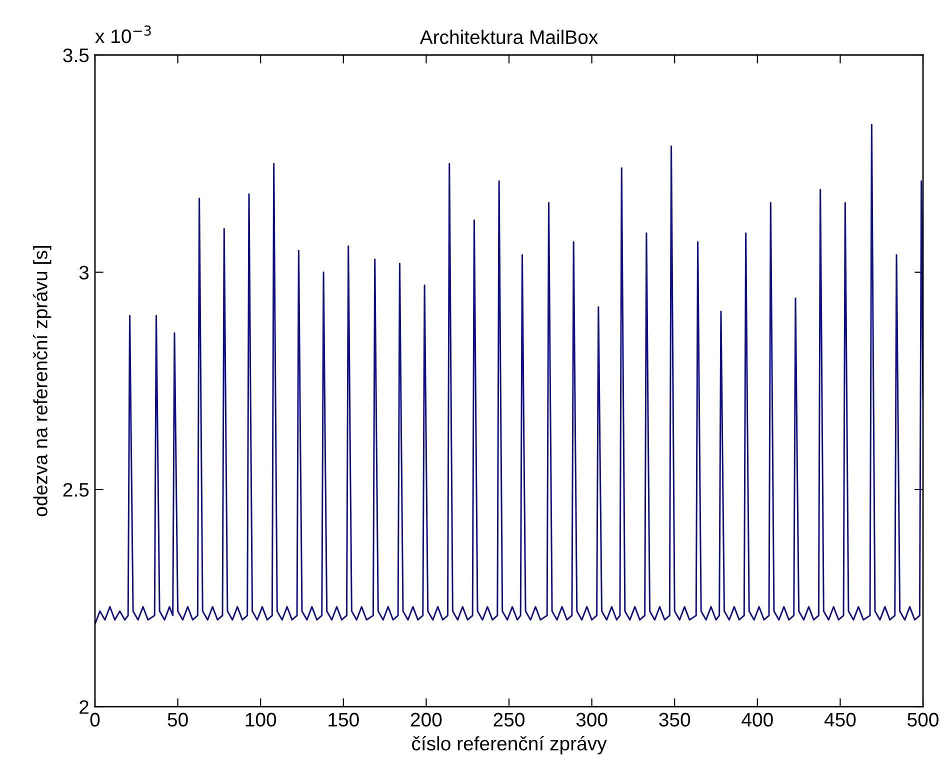 Image resolution: width=946 pixels, height=778 pixels. What do you see at coordinates (509, 719) in the screenshot?
I see `x-tick-label: 250` at bounding box center [509, 719].